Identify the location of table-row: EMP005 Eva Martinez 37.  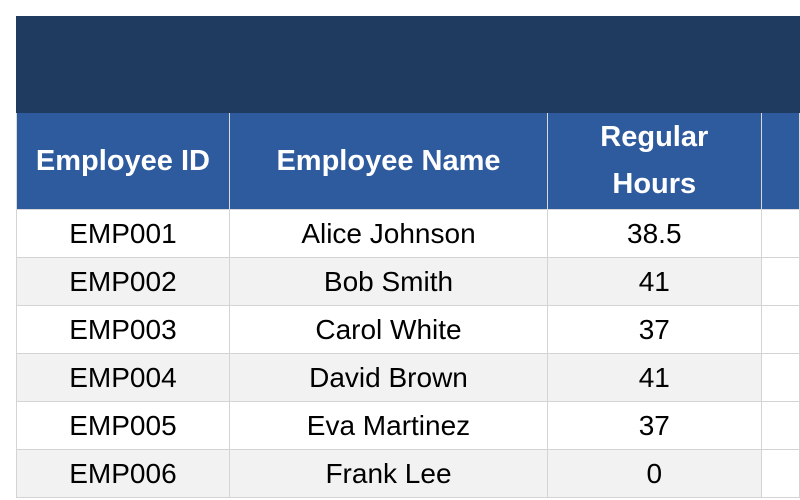
(408, 425).